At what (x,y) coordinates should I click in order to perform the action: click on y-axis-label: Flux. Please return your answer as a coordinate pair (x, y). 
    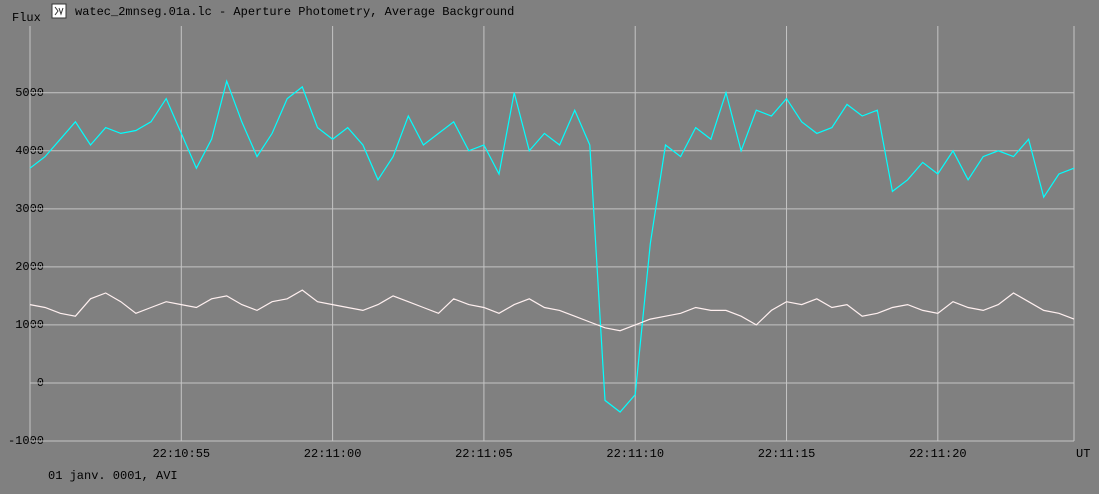
    Looking at the image, I should click on (26, 18).